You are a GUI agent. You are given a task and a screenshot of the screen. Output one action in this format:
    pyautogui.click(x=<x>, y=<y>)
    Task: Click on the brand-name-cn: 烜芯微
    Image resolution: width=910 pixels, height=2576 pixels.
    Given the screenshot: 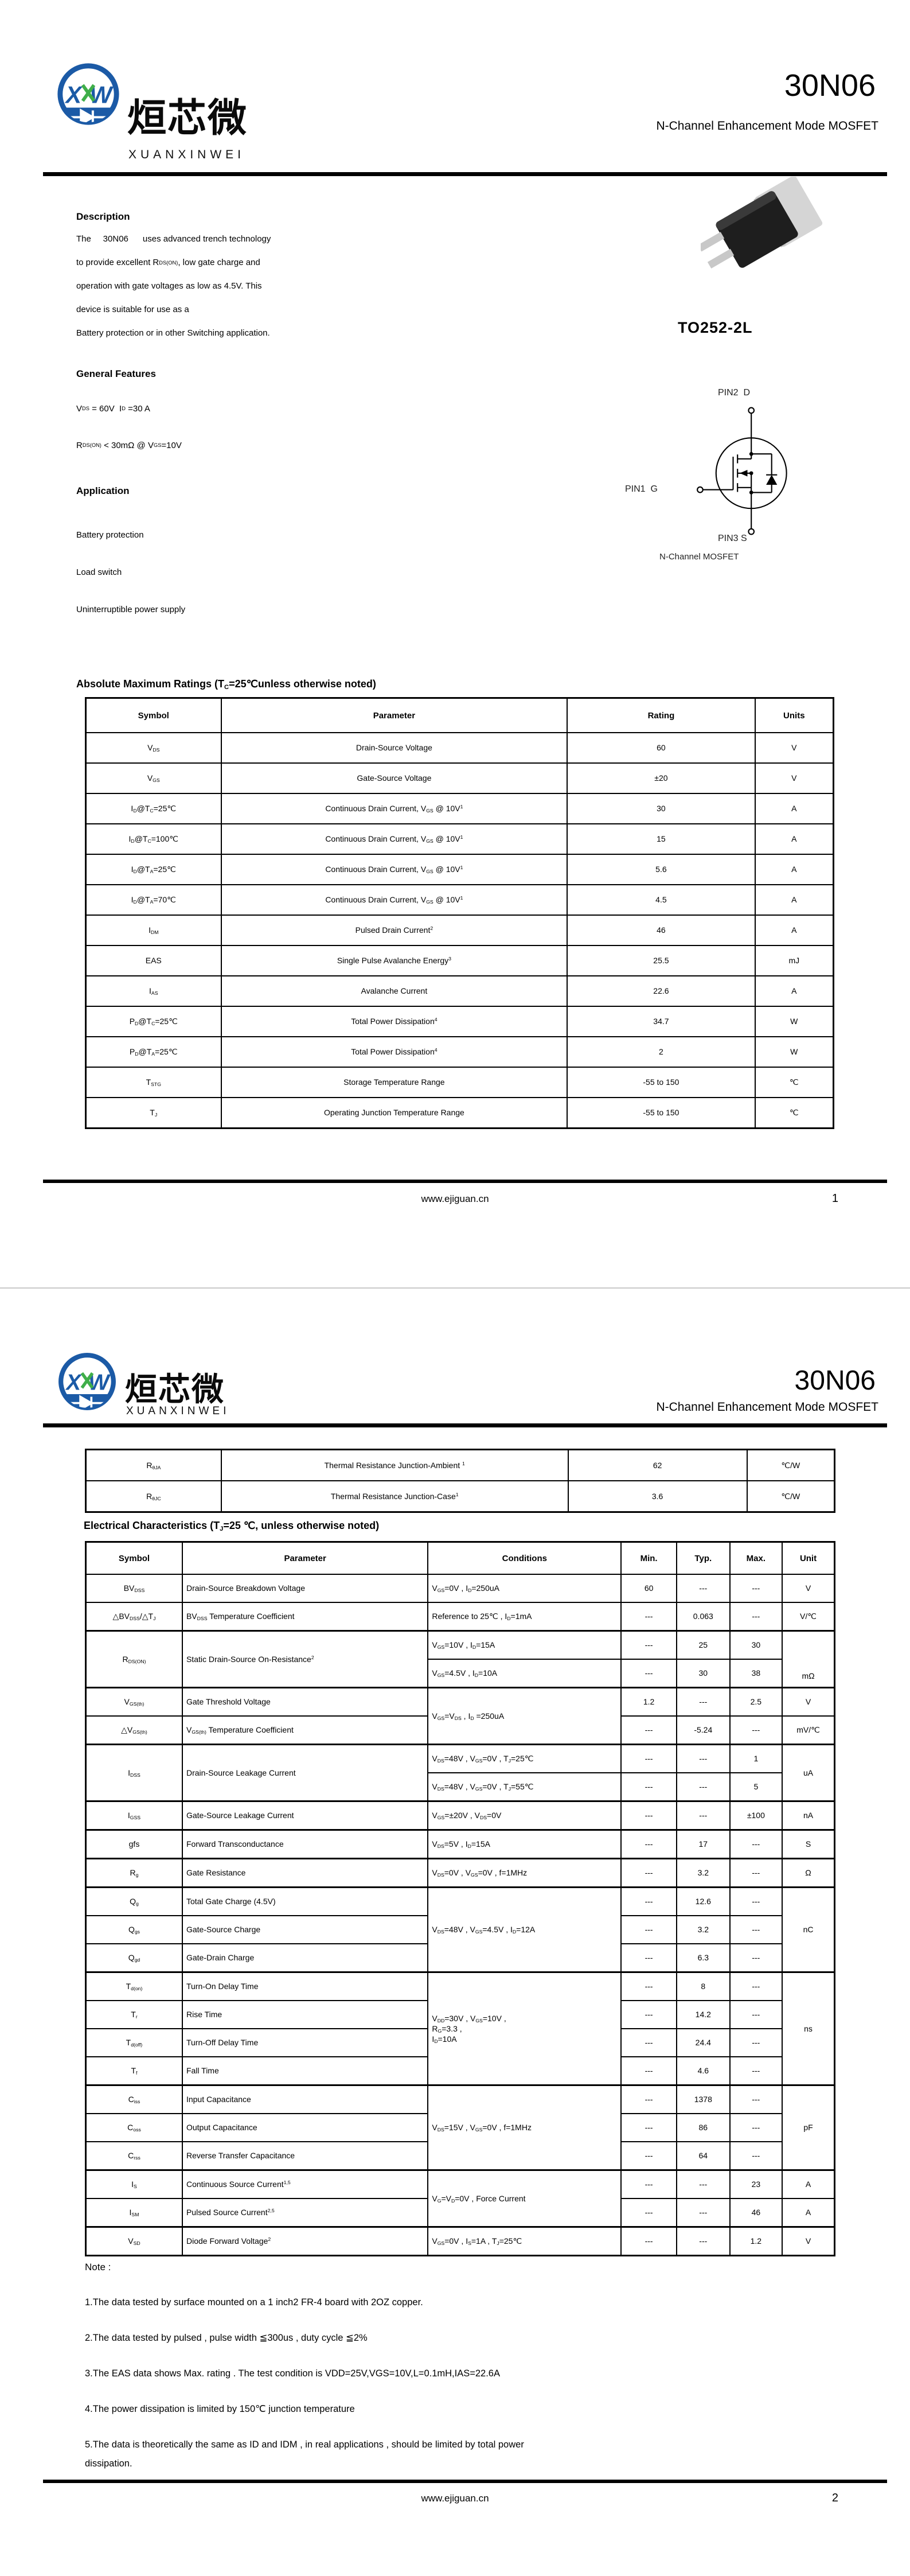 What is the action you would take?
    pyautogui.click(x=187, y=118)
    